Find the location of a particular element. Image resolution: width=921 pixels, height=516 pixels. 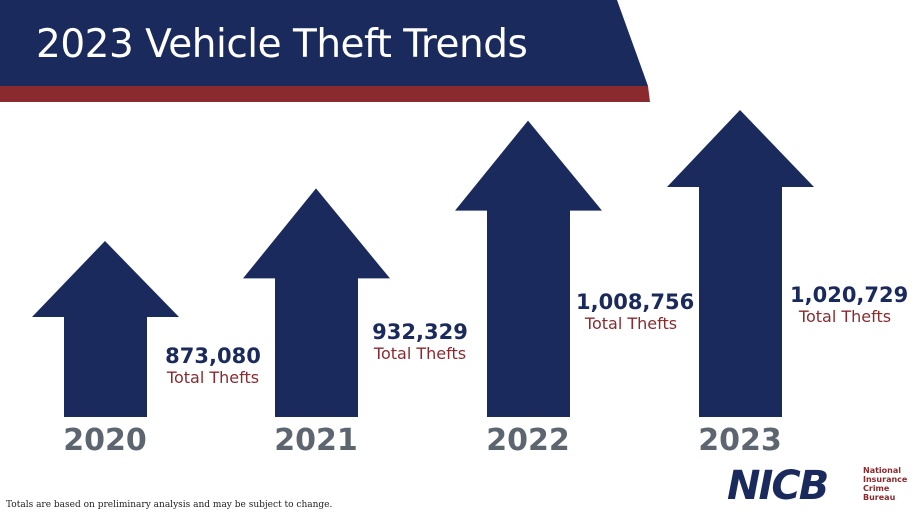

banner-navy is located at coordinates (324, 43).